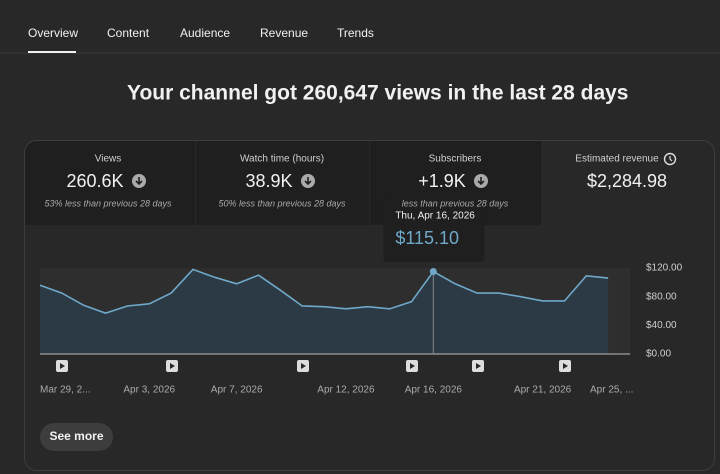  What do you see at coordinates (435, 216) in the screenshot?
I see `tooltip-title: Thu, Apr 16, 2026` at bounding box center [435, 216].